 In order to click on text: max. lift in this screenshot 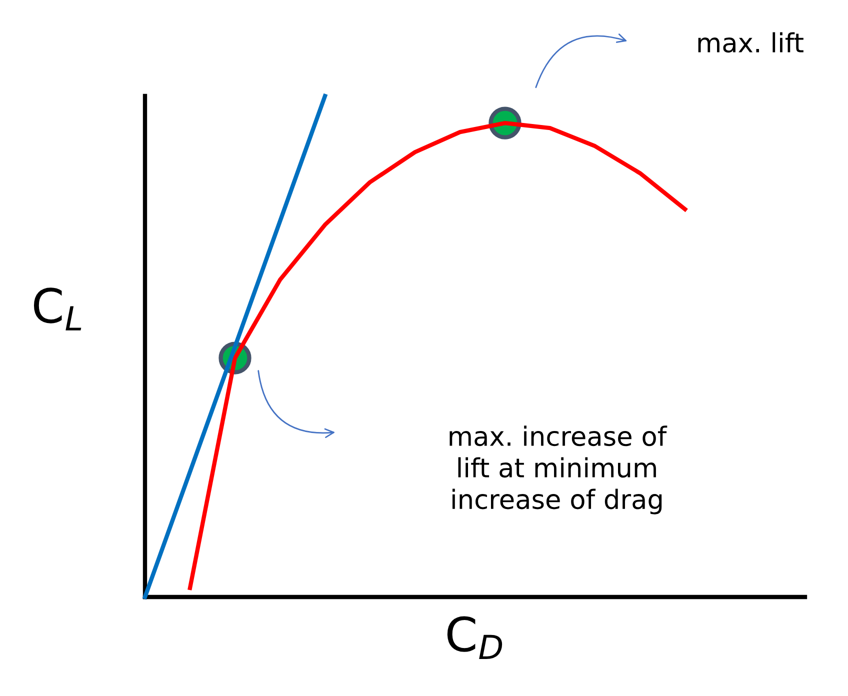, I will do `click(751, 42)`.